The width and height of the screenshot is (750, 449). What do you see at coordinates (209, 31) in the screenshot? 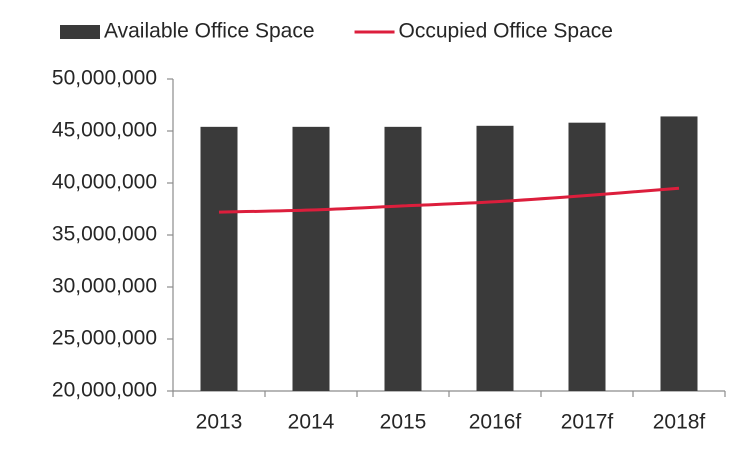
I see `legend-label: Available Office Space` at bounding box center [209, 31].